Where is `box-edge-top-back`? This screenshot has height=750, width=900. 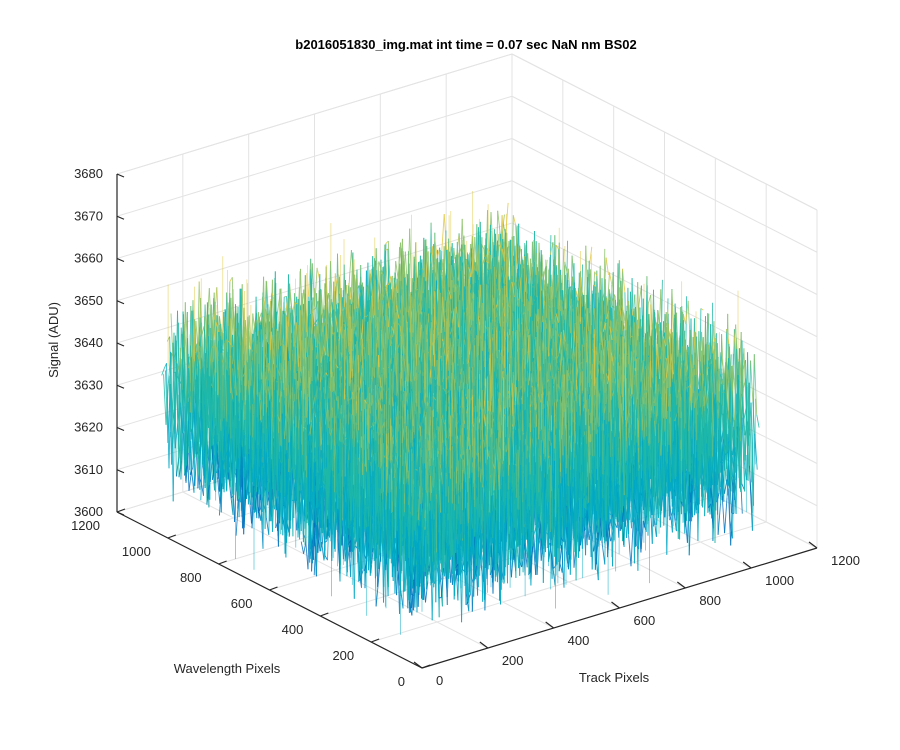 box-edge-top-back is located at coordinates (314, 114).